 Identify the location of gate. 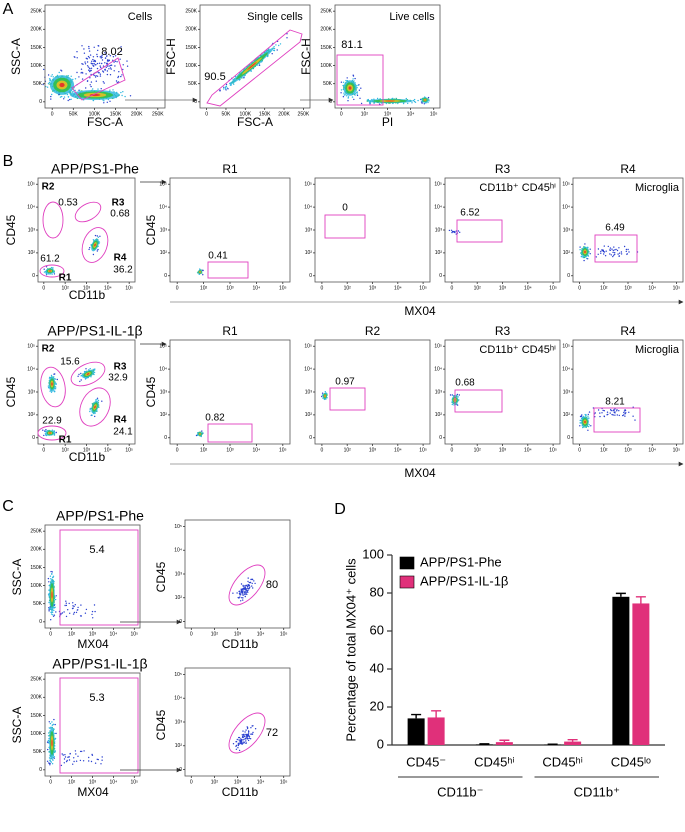
(98, 79).